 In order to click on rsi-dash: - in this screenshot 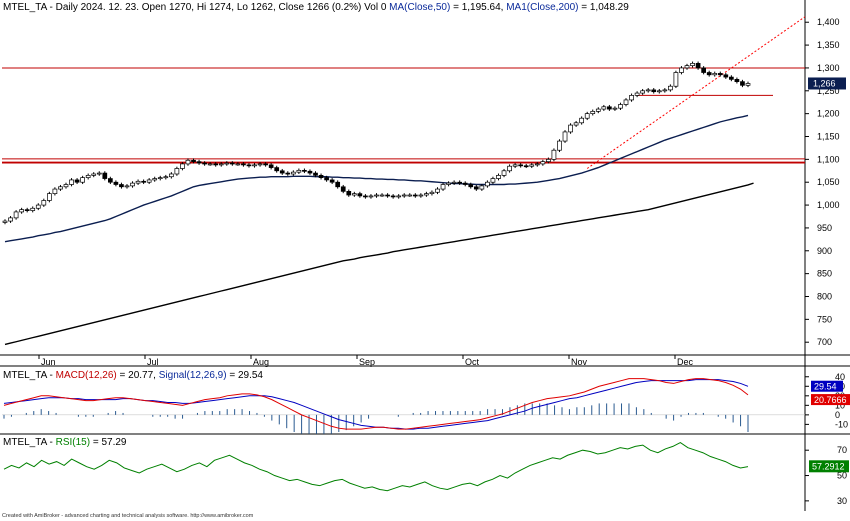, I will do `click(51, 442)`.